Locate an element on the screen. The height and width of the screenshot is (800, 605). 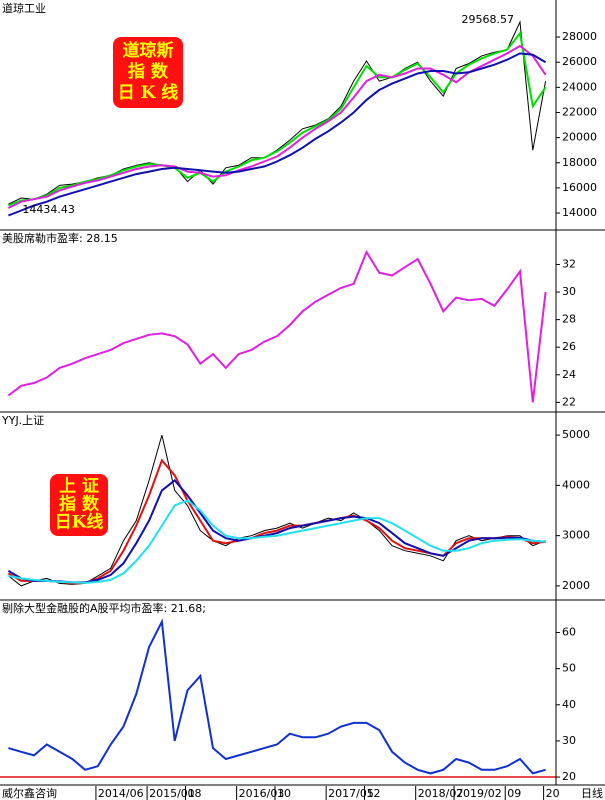
x-tick-label: 09 is located at coordinates (514, 793).